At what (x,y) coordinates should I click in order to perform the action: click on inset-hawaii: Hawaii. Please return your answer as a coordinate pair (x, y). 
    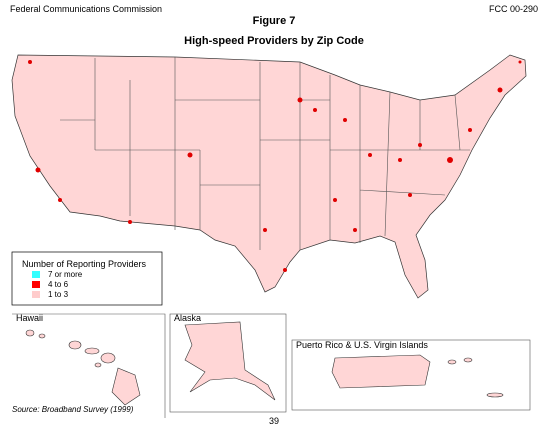
    Looking at the image, I should click on (89, 365).